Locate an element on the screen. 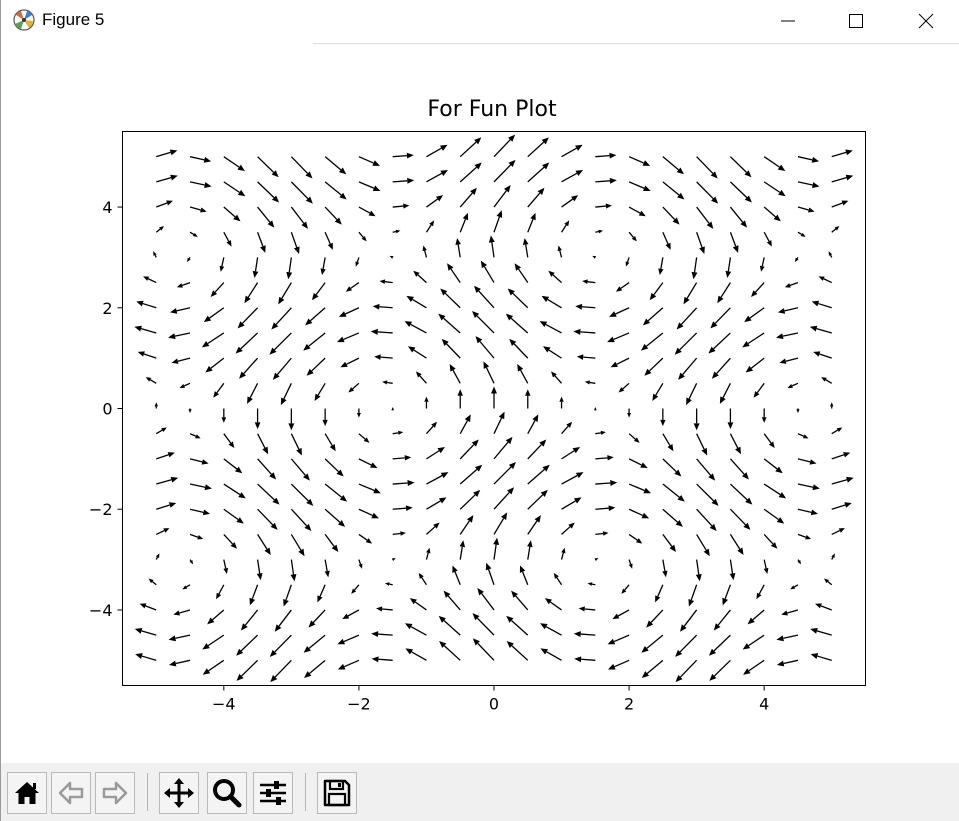 The image size is (959, 821). title-bar: Figure 5 is located at coordinates (480, 22).